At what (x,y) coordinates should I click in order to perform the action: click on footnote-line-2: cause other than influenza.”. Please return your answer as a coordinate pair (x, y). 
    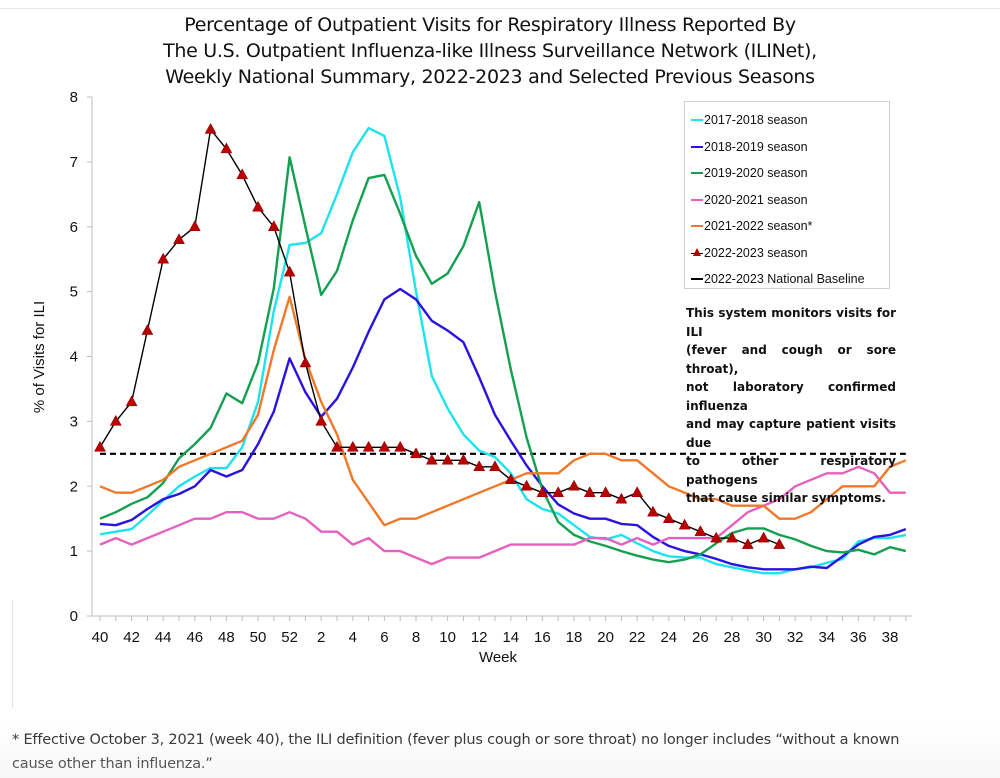
    Looking at the image, I should click on (112, 764).